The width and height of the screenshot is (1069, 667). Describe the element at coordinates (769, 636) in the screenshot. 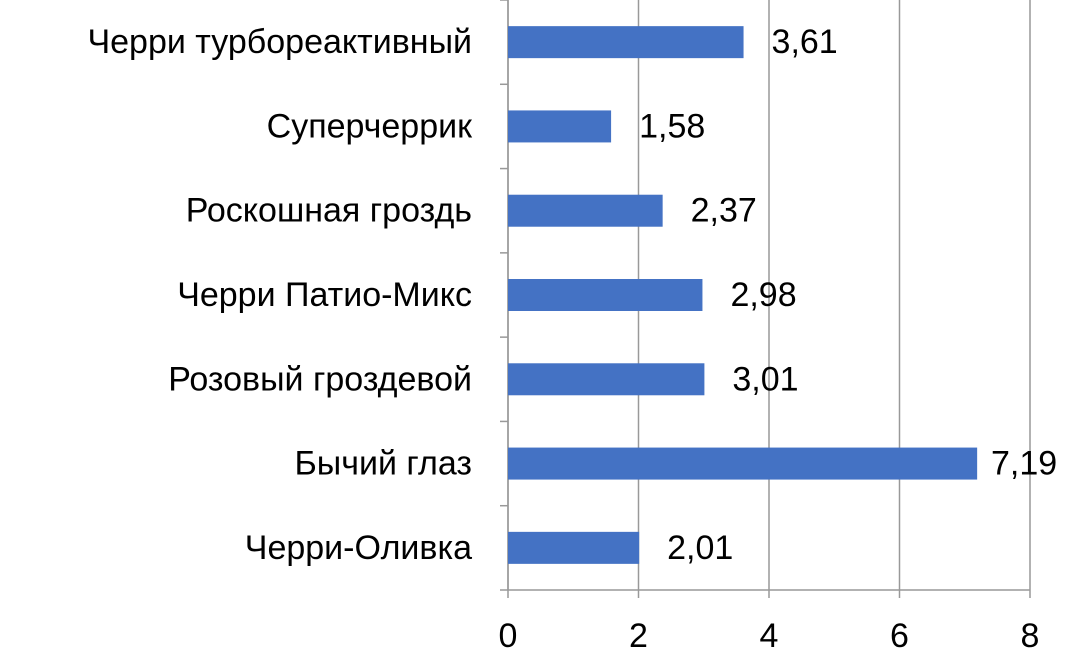

I see `x-tick-label: 4` at that location.